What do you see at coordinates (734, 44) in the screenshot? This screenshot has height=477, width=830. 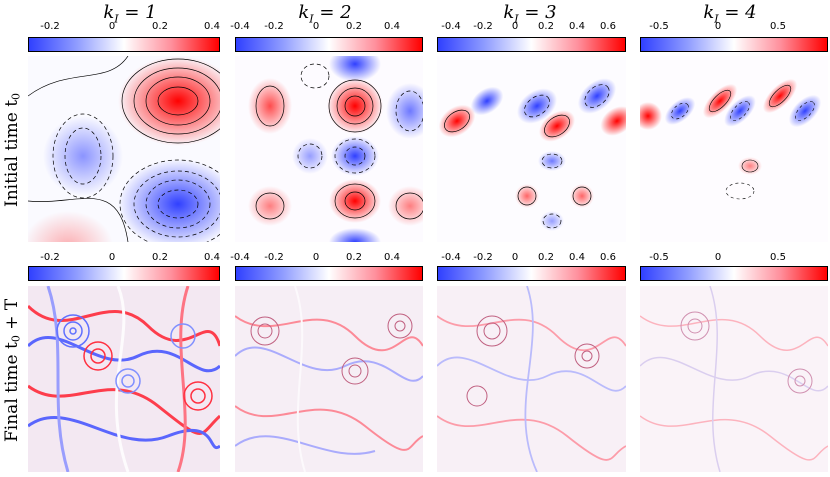 I see `colorbar-top-k4` at bounding box center [734, 44].